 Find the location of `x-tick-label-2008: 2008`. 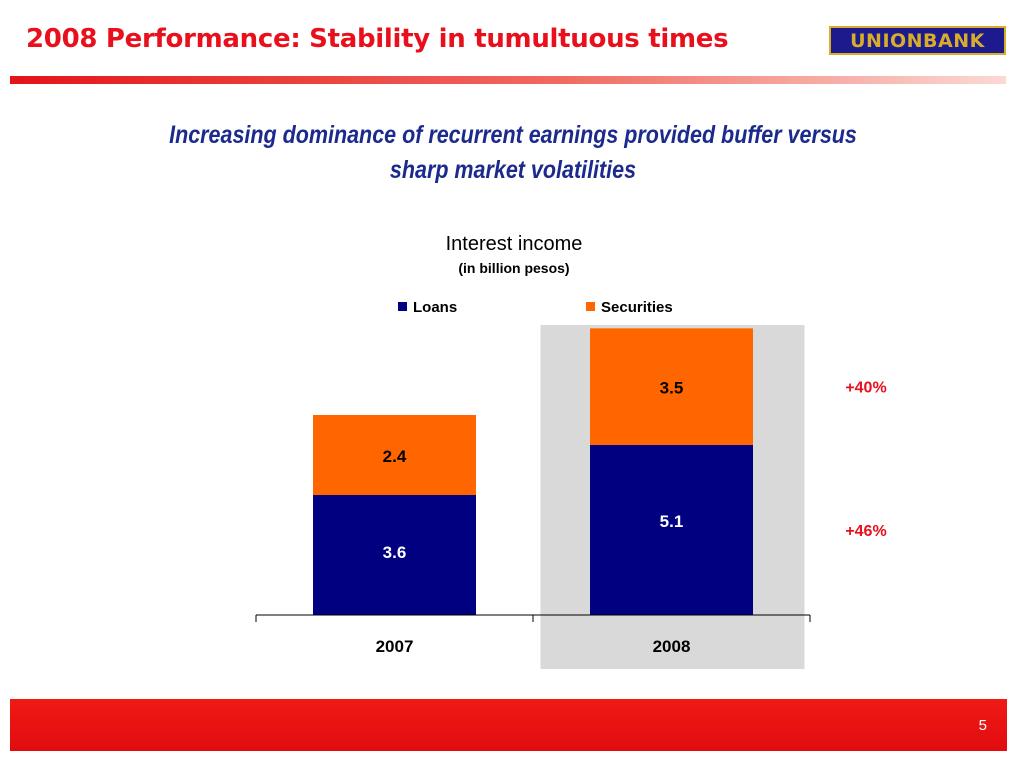

x-tick-label-2008: 2008 is located at coordinates (672, 646).